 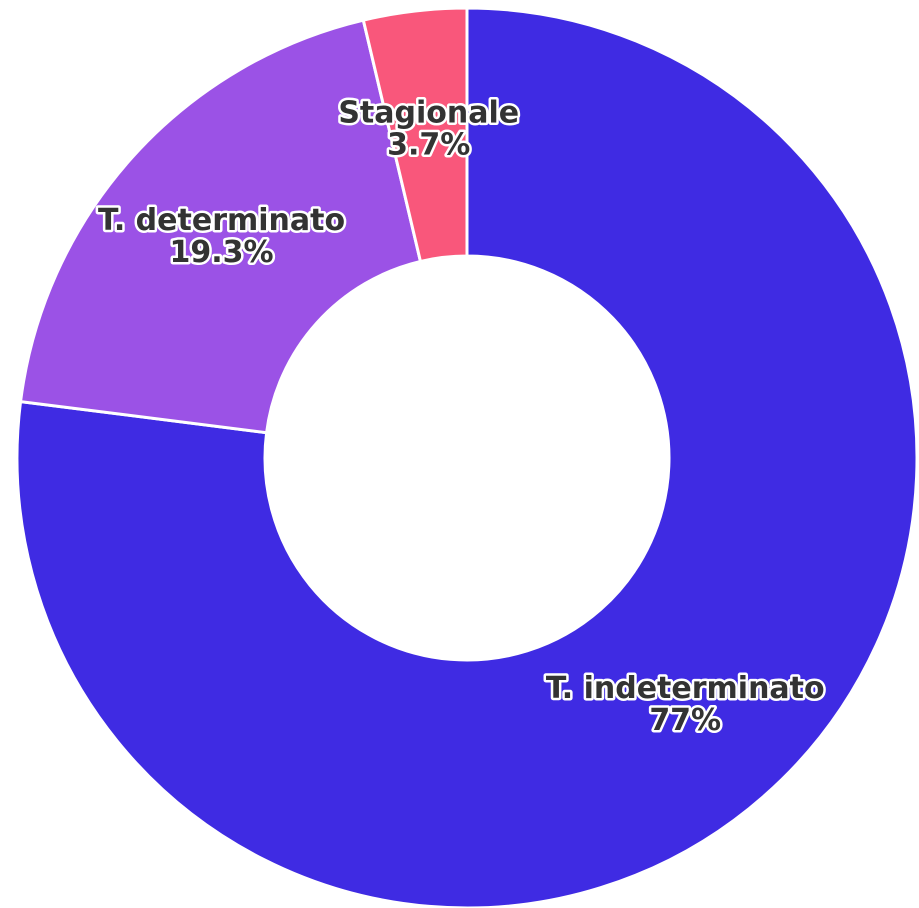 I want to click on slice-value-label: 3.7%, so click(x=428, y=145).